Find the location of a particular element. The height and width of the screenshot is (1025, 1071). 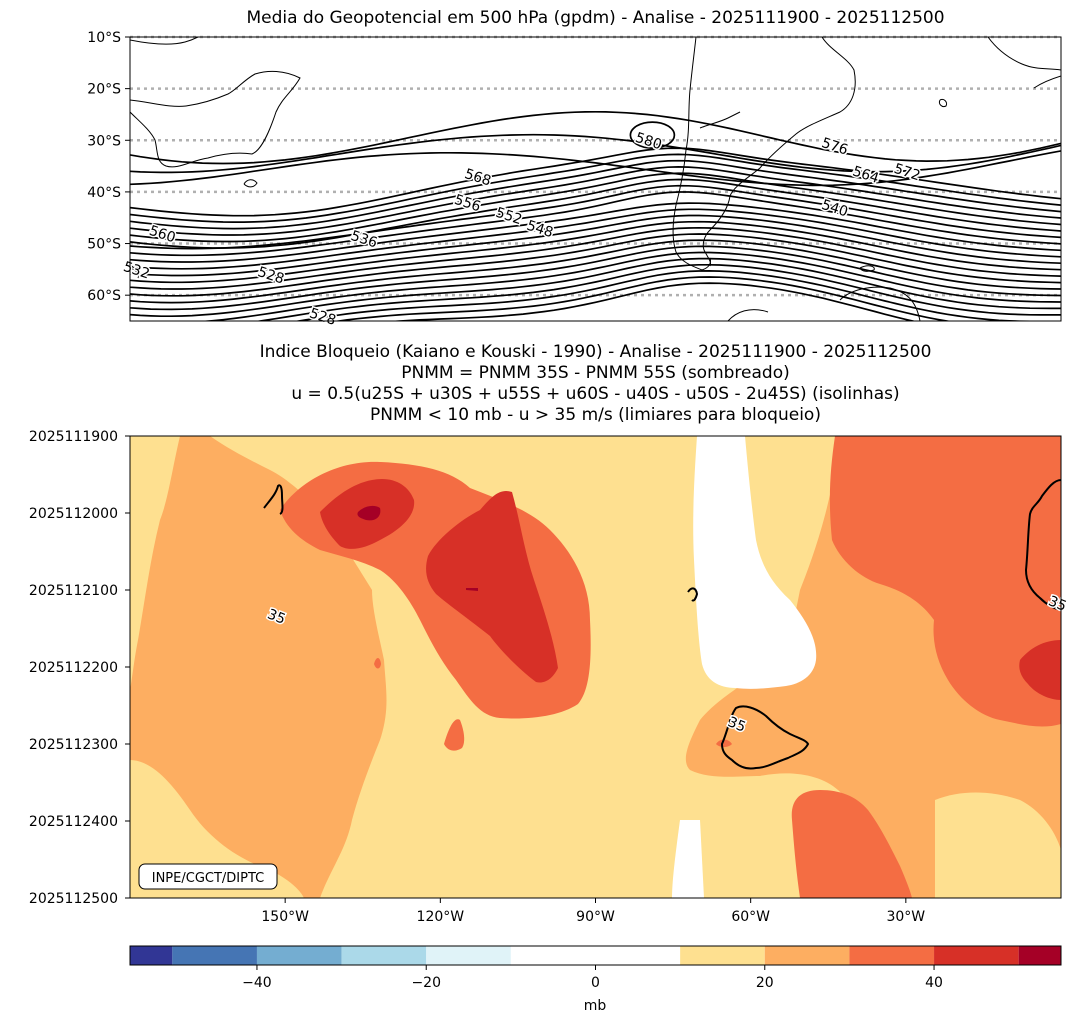

latitude-tick-label: 10°S is located at coordinates (104, 38).